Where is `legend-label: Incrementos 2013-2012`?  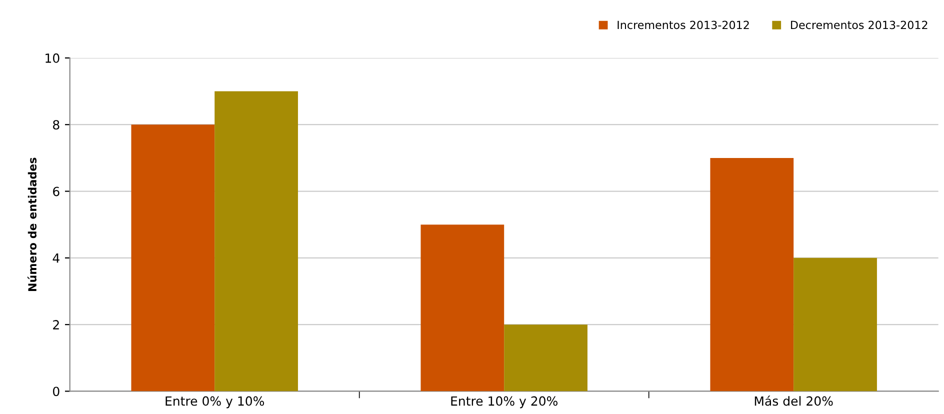
legend-label: Incrementos 2013-2012 is located at coordinates (683, 25).